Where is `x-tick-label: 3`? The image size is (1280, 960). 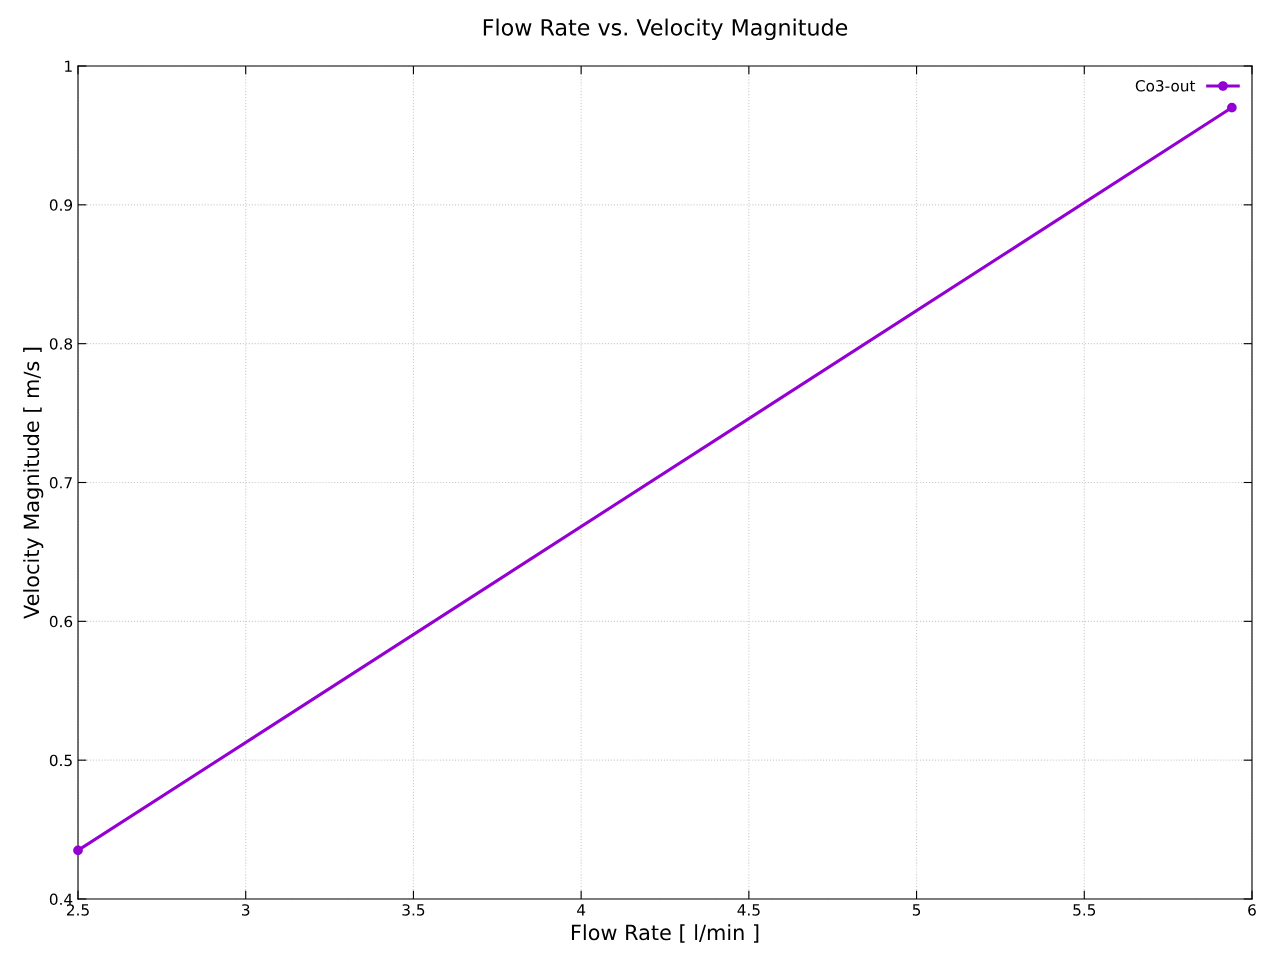
x-tick-label: 3 is located at coordinates (246, 910).